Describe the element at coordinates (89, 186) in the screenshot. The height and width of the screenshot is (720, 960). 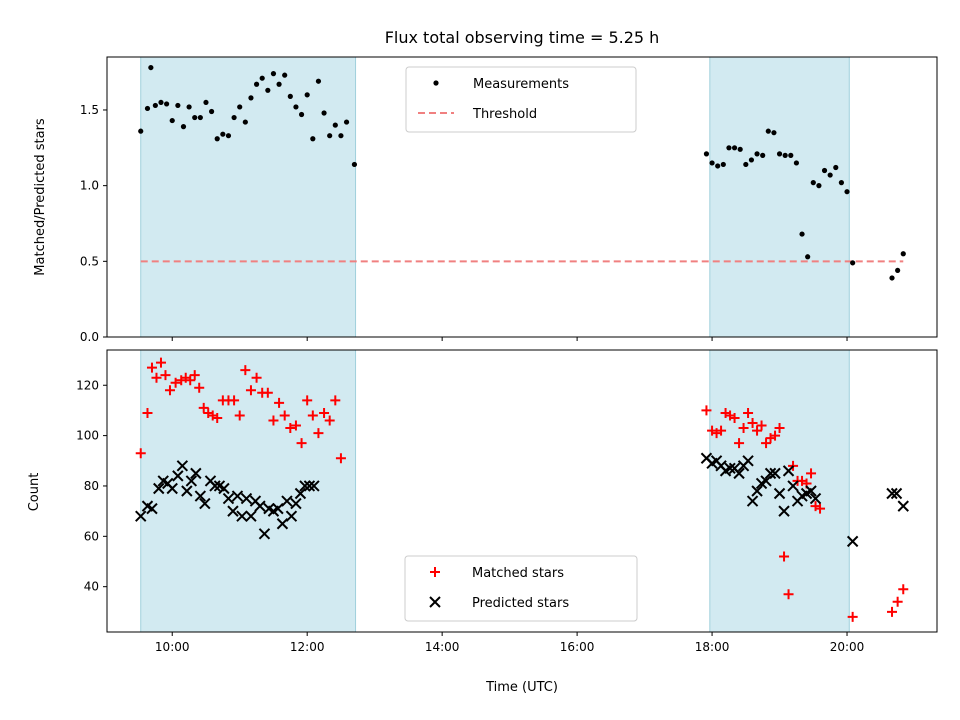
I see `y-tick-label-0-2: 1.0` at that location.